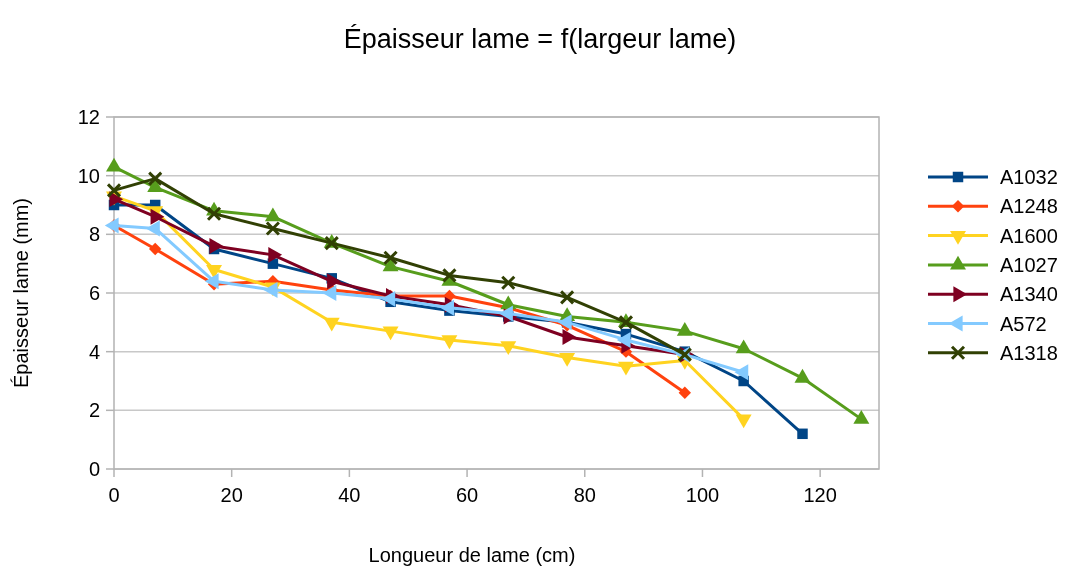 This screenshot has height=568, width=1077. I want to click on legend-label: A1600, so click(1029, 235).